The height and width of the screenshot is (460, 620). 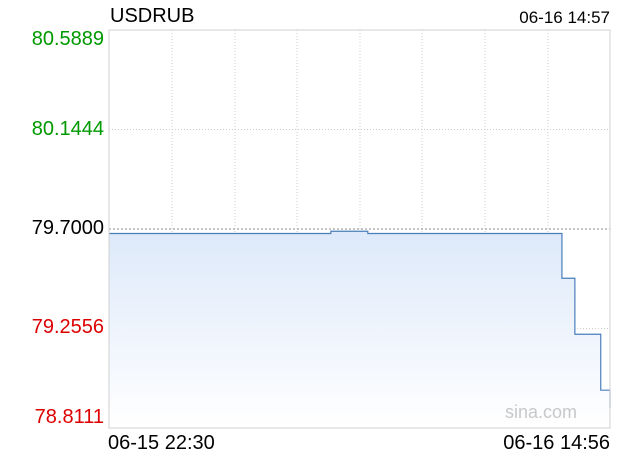 I want to click on y-tick-label: 80.5889, so click(x=67, y=39).